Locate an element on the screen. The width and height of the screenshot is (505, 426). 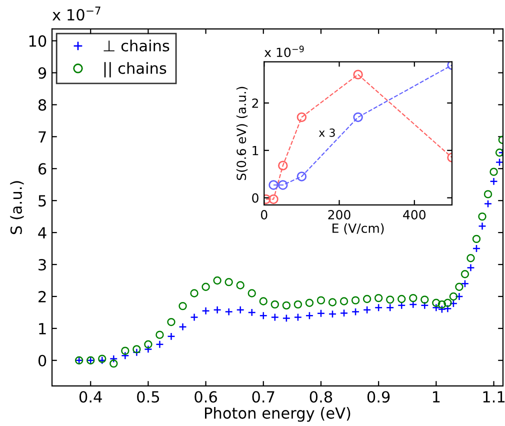
x-axis-title: E (V/cm) is located at coordinates (358, 228).